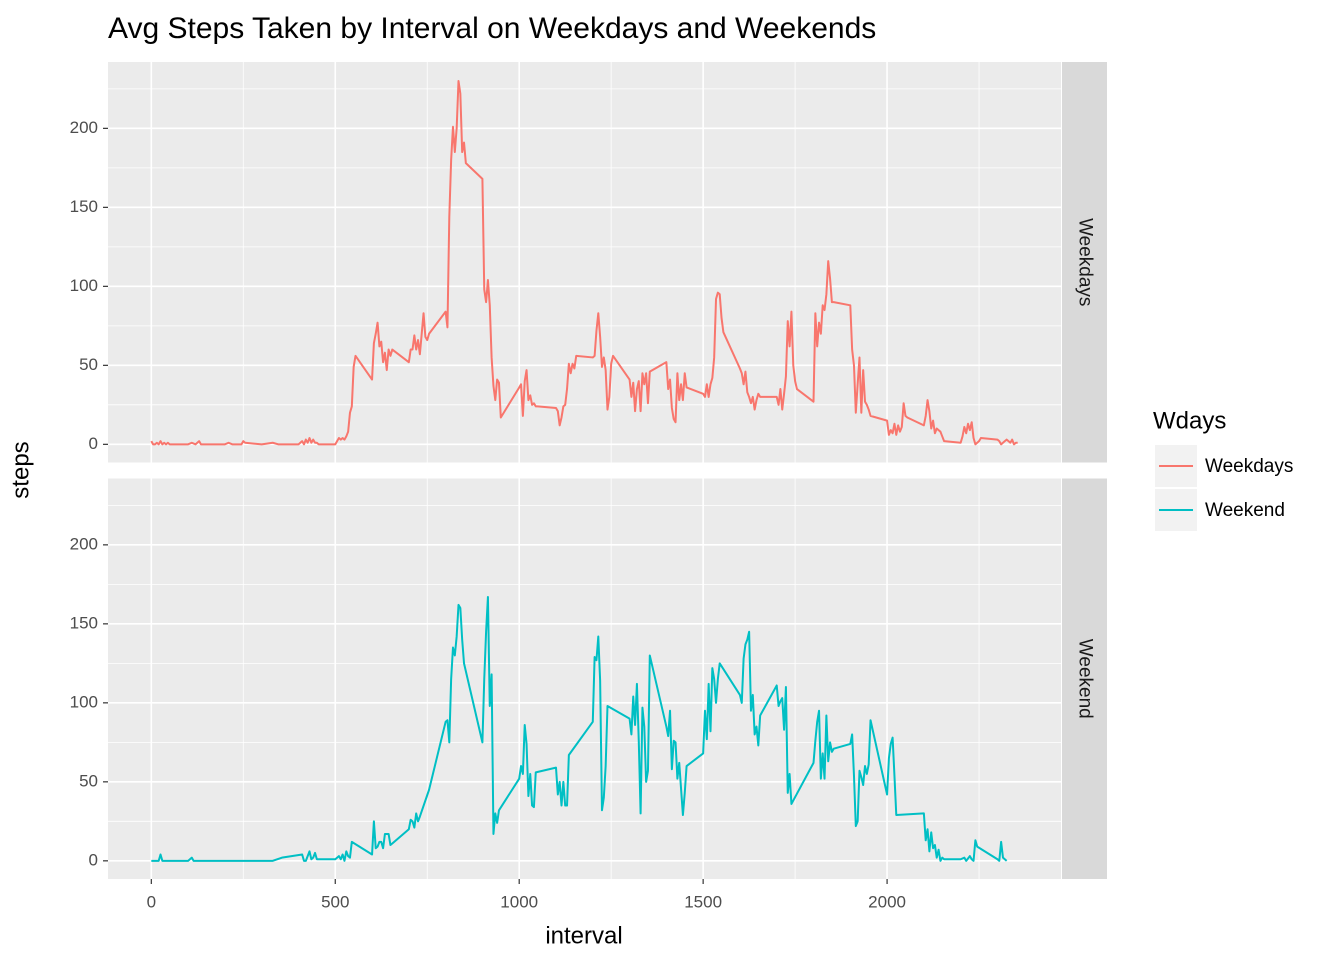 The width and height of the screenshot is (1344, 965). What do you see at coordinates (887, 901) in the screenshot?
I see `x-tick-label: 2000` at bounding box center [887, 901].